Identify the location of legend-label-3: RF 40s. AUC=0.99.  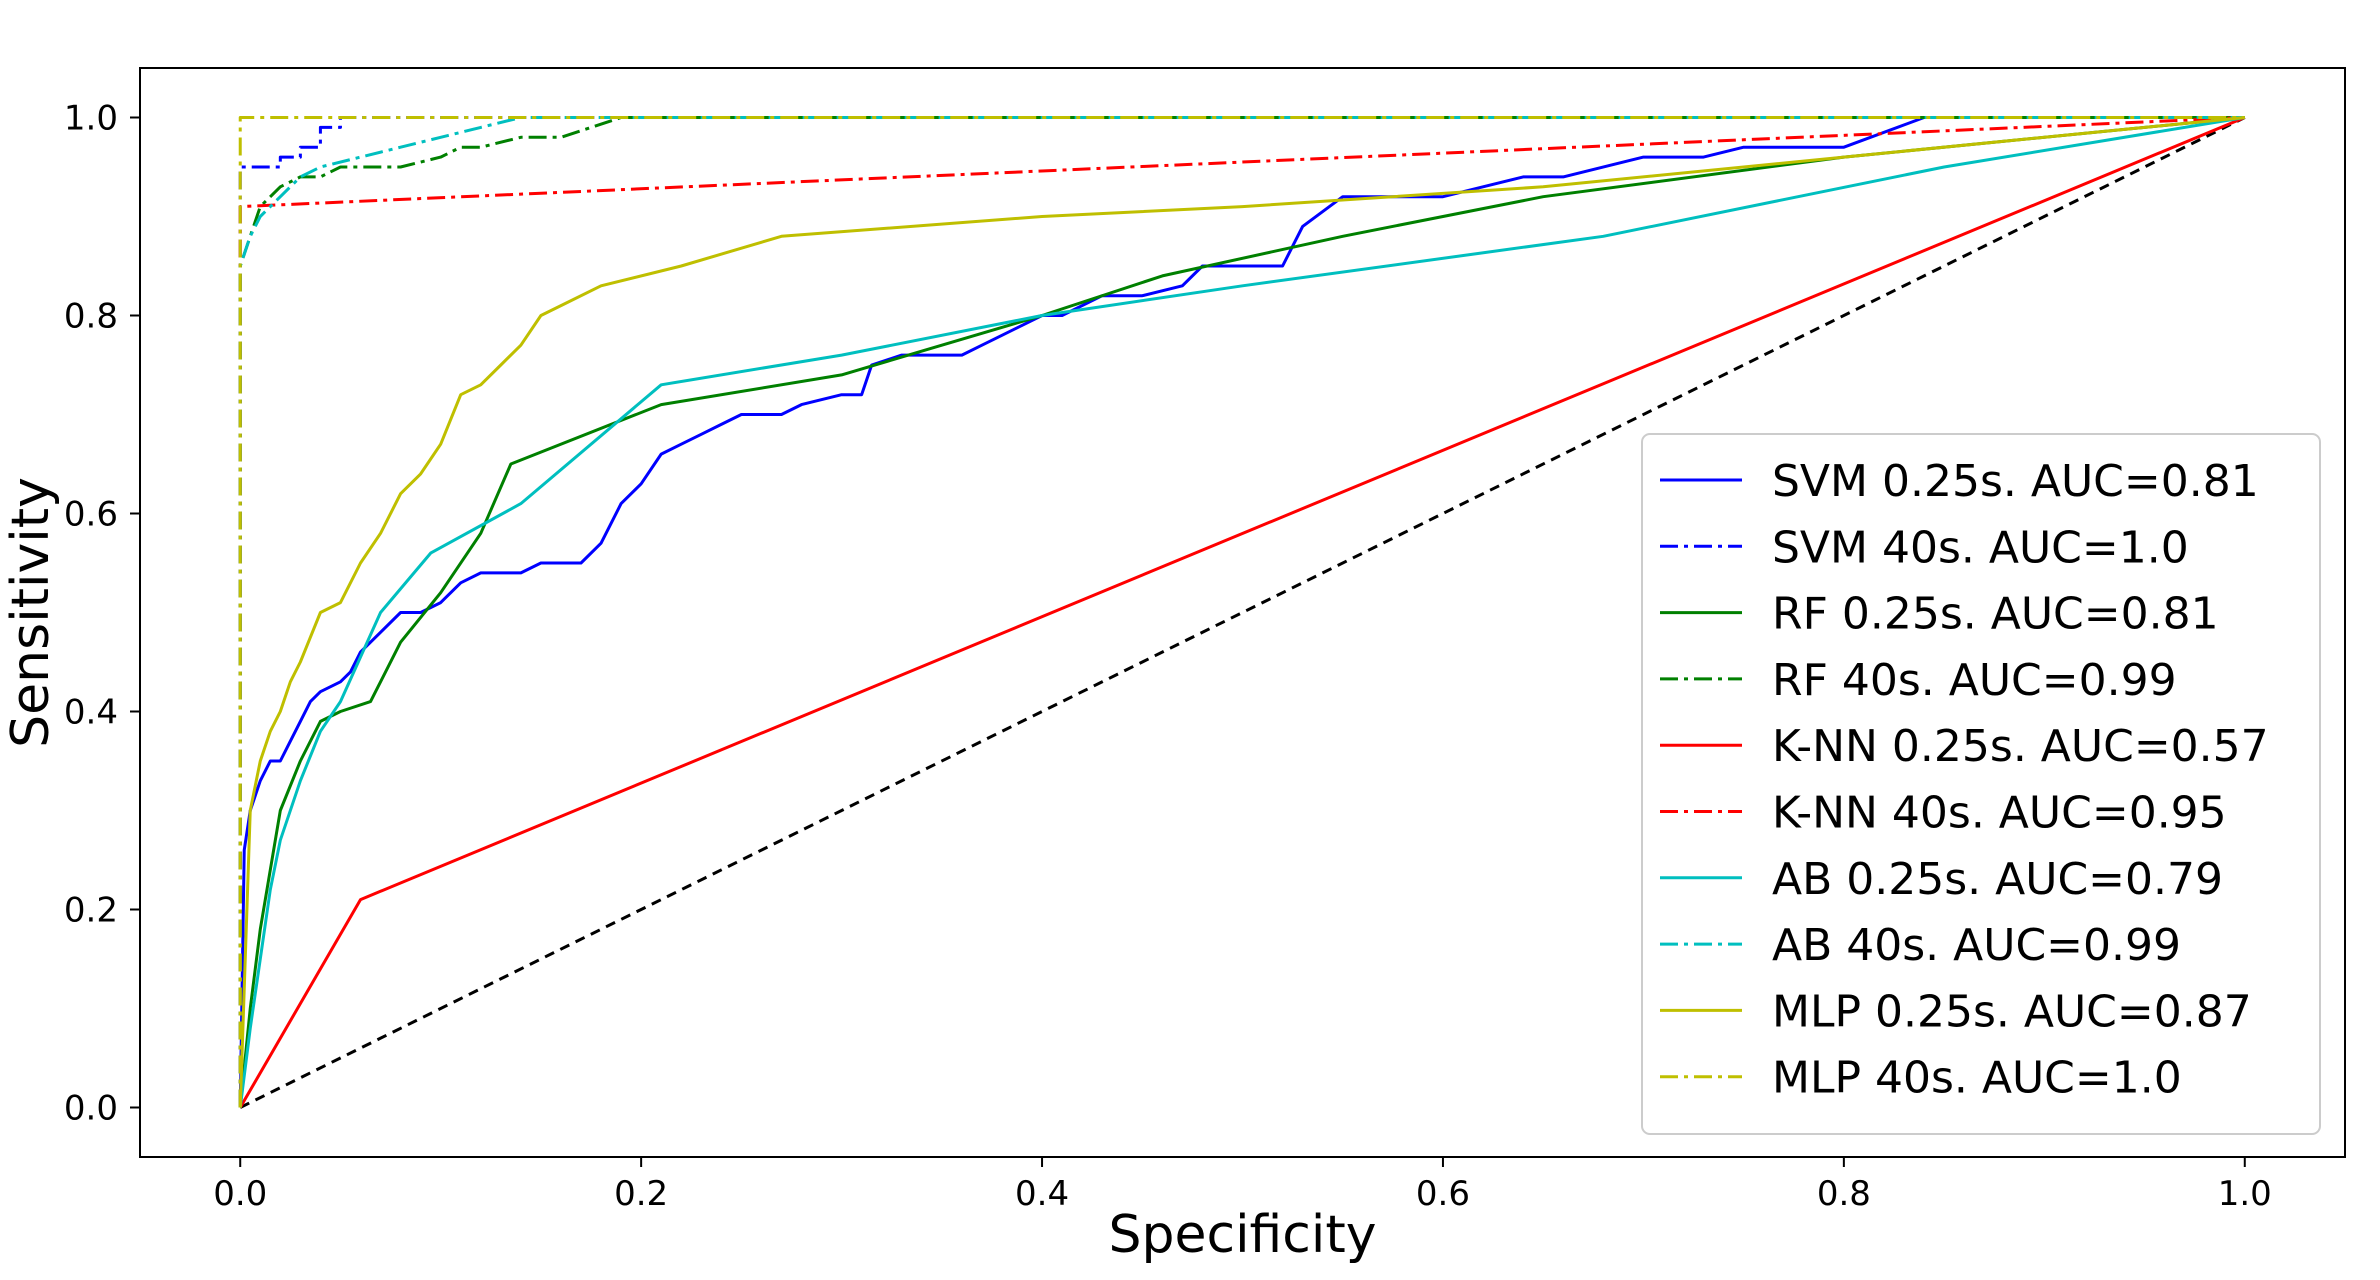
(1974, 680).